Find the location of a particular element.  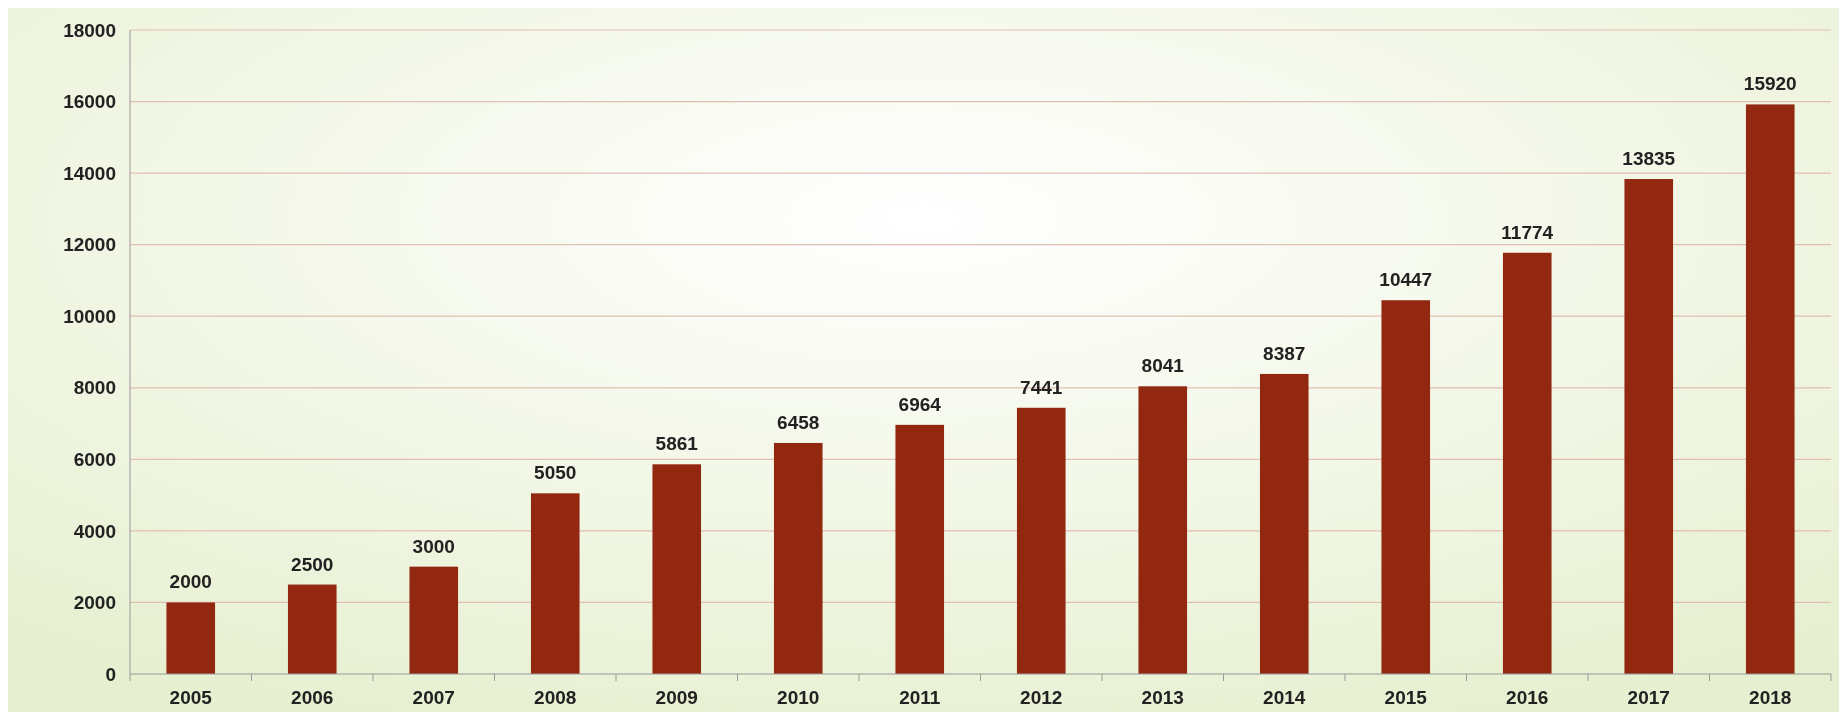

data-label: 6458 is located at coordinates (798, 422).